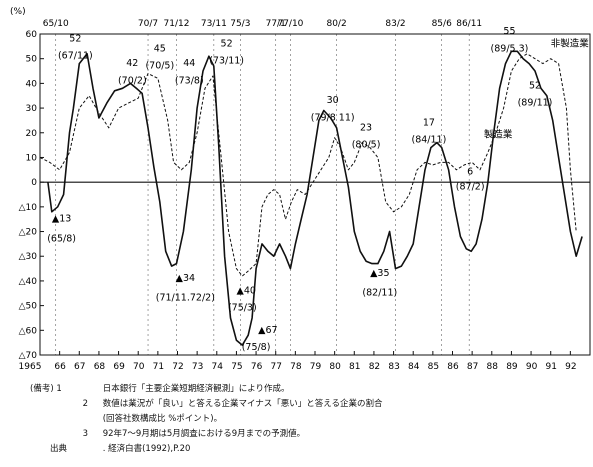 This screenshot has height=467, width=593. I want to click on x-tick-label: 70, so click(139, 367).